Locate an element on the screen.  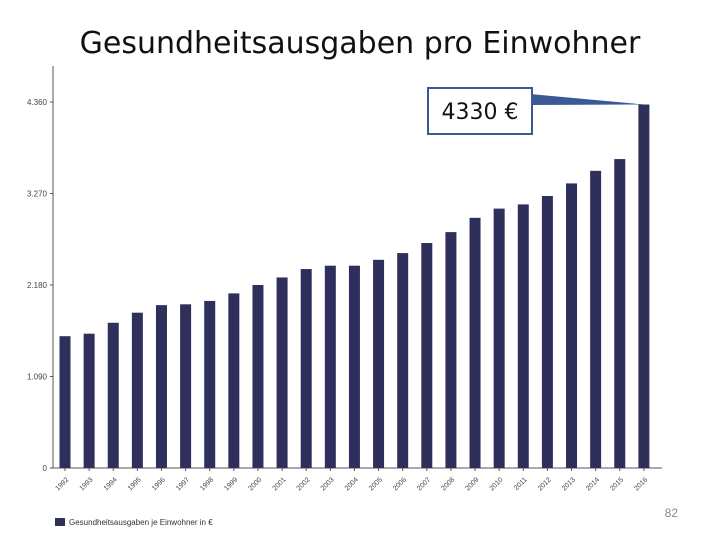
x-tick-label: 1997 is located at coordinates (183, 484).